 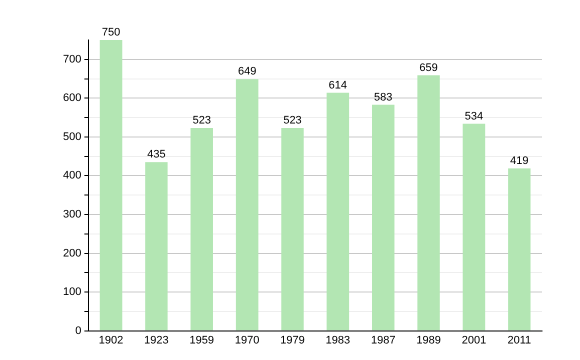 What do you see at coordinates (202, 340) in the screenshot?
I see `x-tick-label: 1959` at bounding box center [202, 340].